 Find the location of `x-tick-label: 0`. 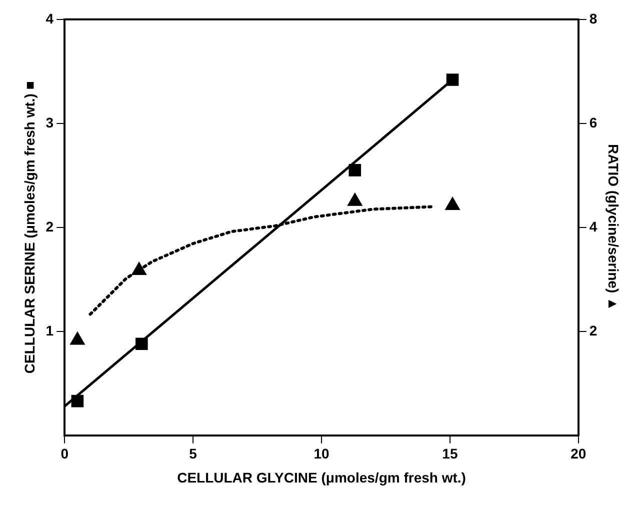

x-tick-label: 0 is located at coordinates (64, 454).